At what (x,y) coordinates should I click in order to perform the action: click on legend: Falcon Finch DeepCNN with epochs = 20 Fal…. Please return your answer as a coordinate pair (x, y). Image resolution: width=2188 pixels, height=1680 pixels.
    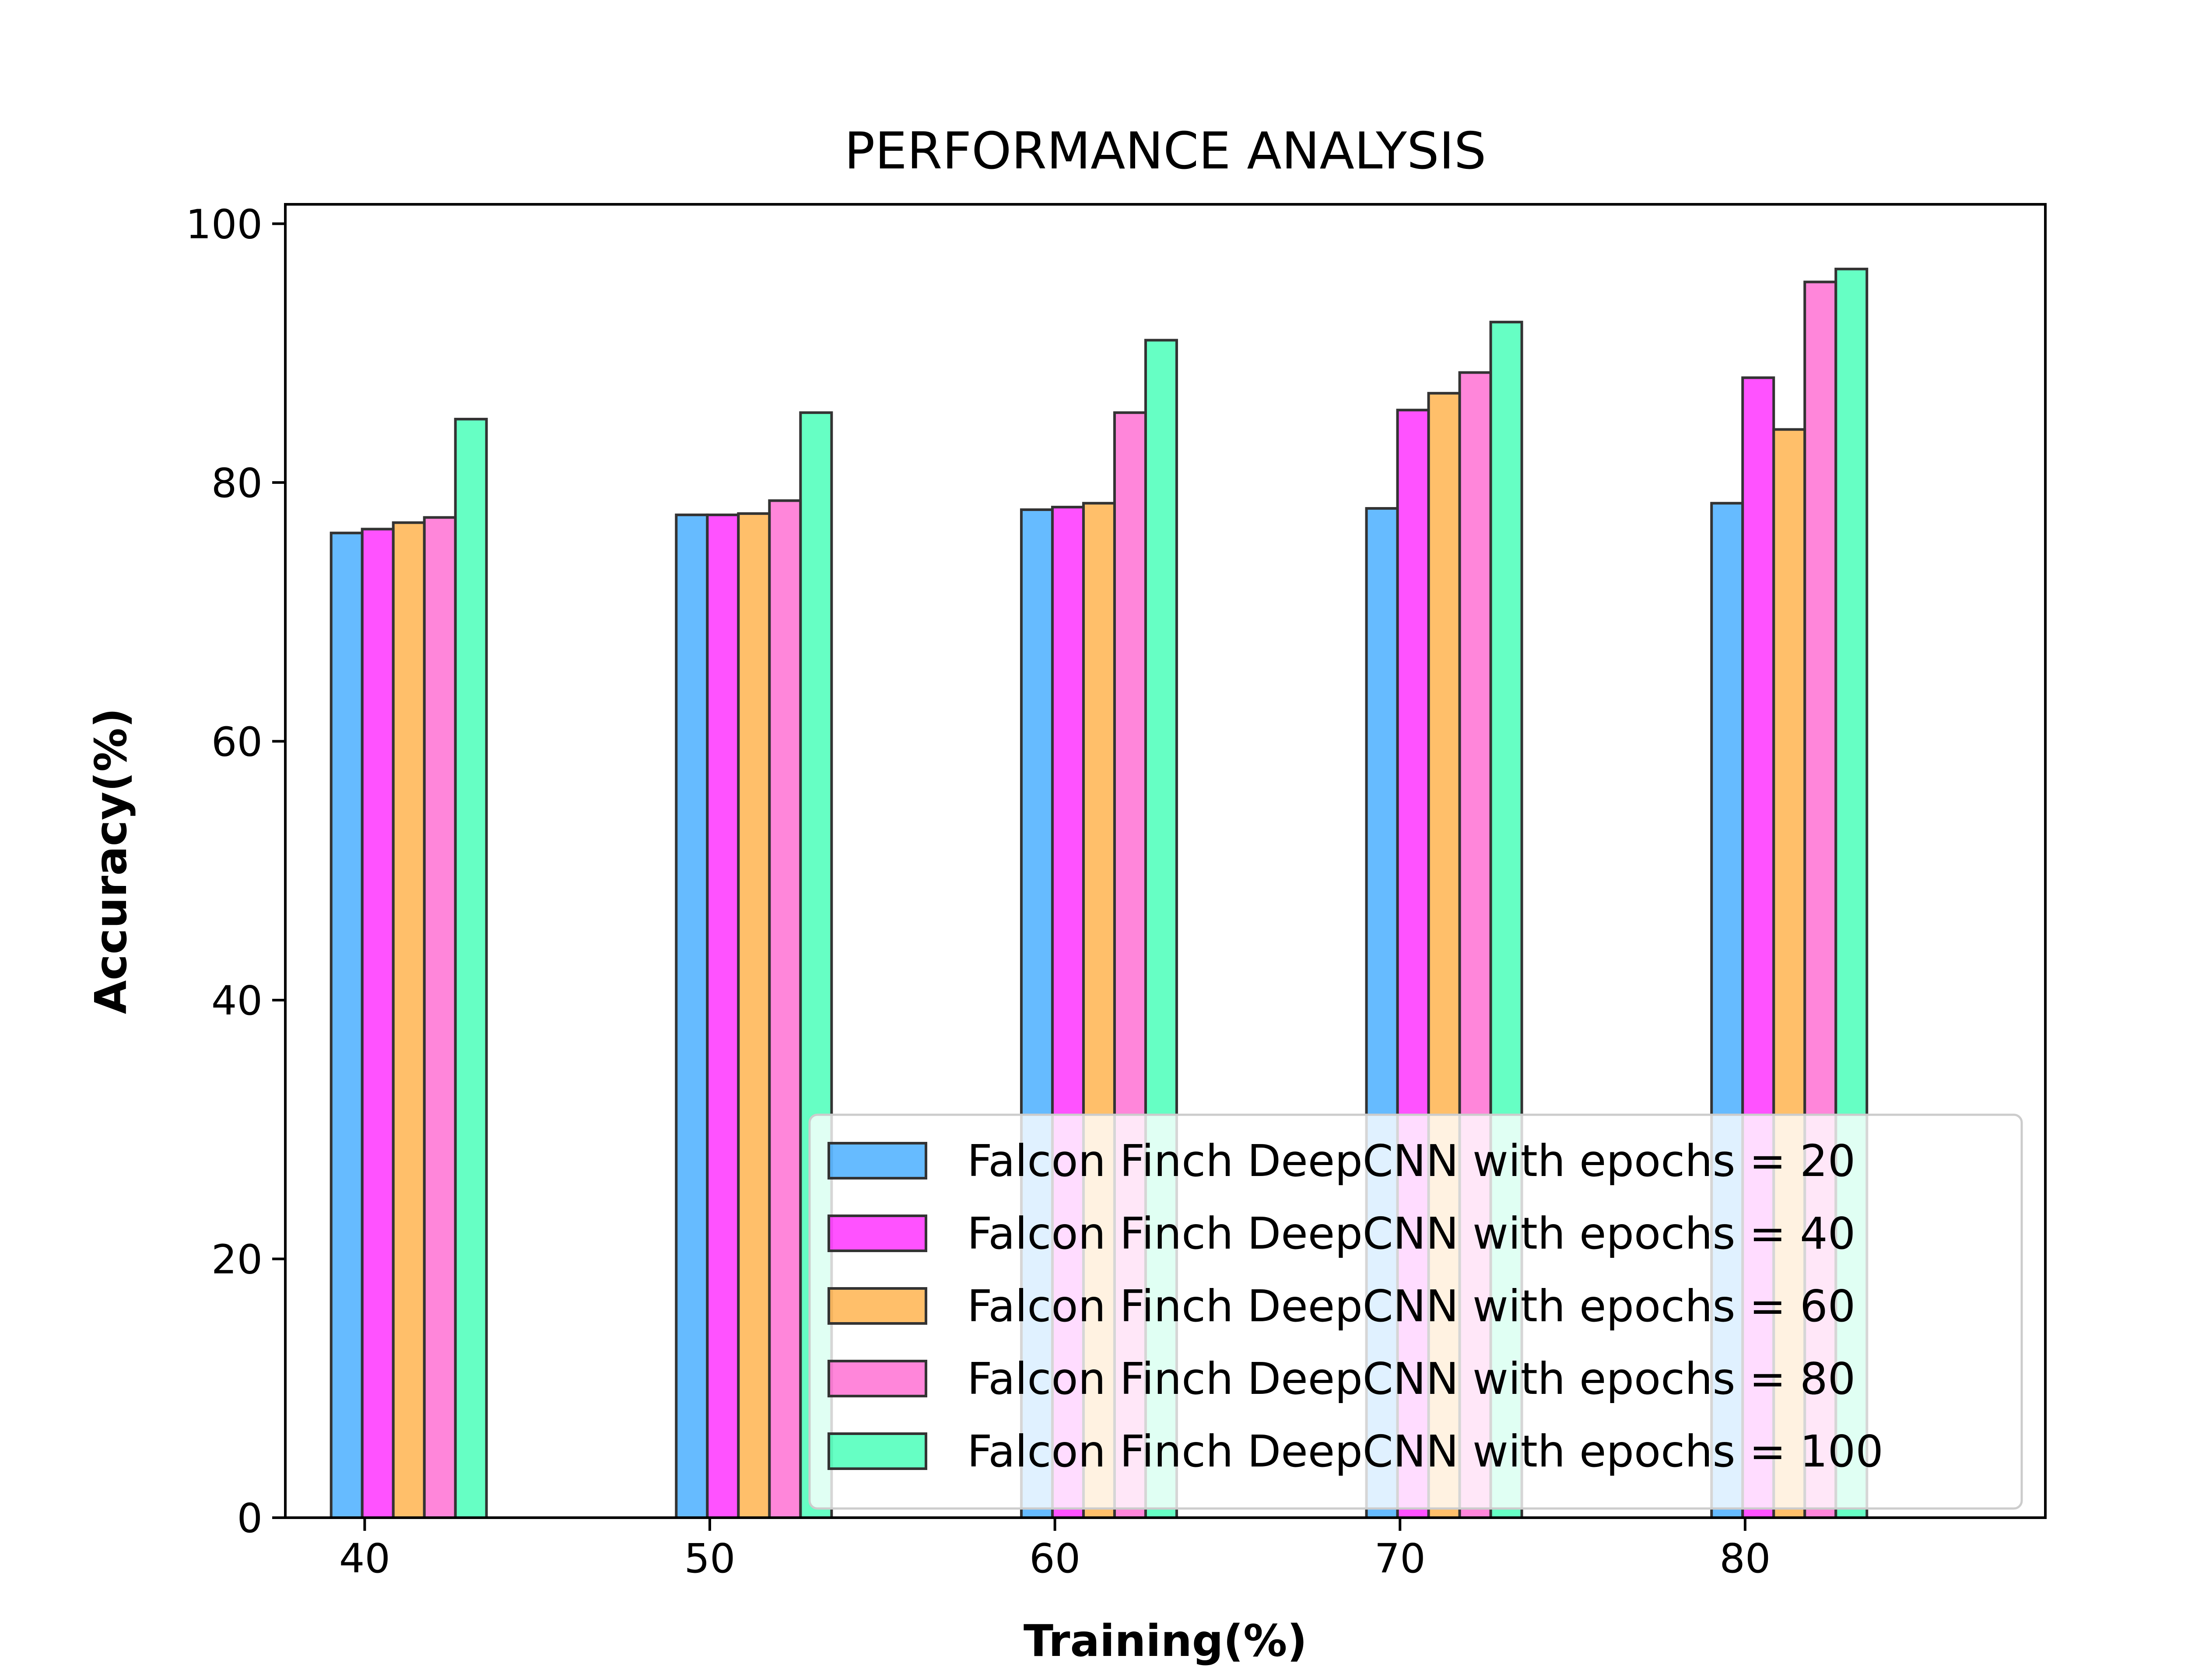
    Looking at the image, I should click on (1416, 1311).